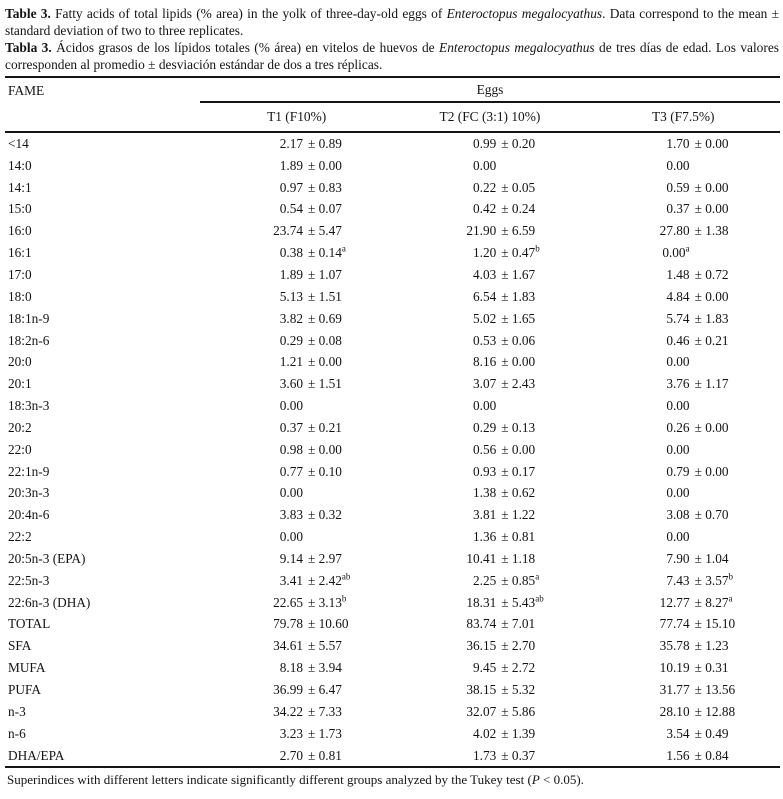 The height and width of the screenshot is (799, 783). I want to click on fame-cell: 17:0, so click(20, 274).